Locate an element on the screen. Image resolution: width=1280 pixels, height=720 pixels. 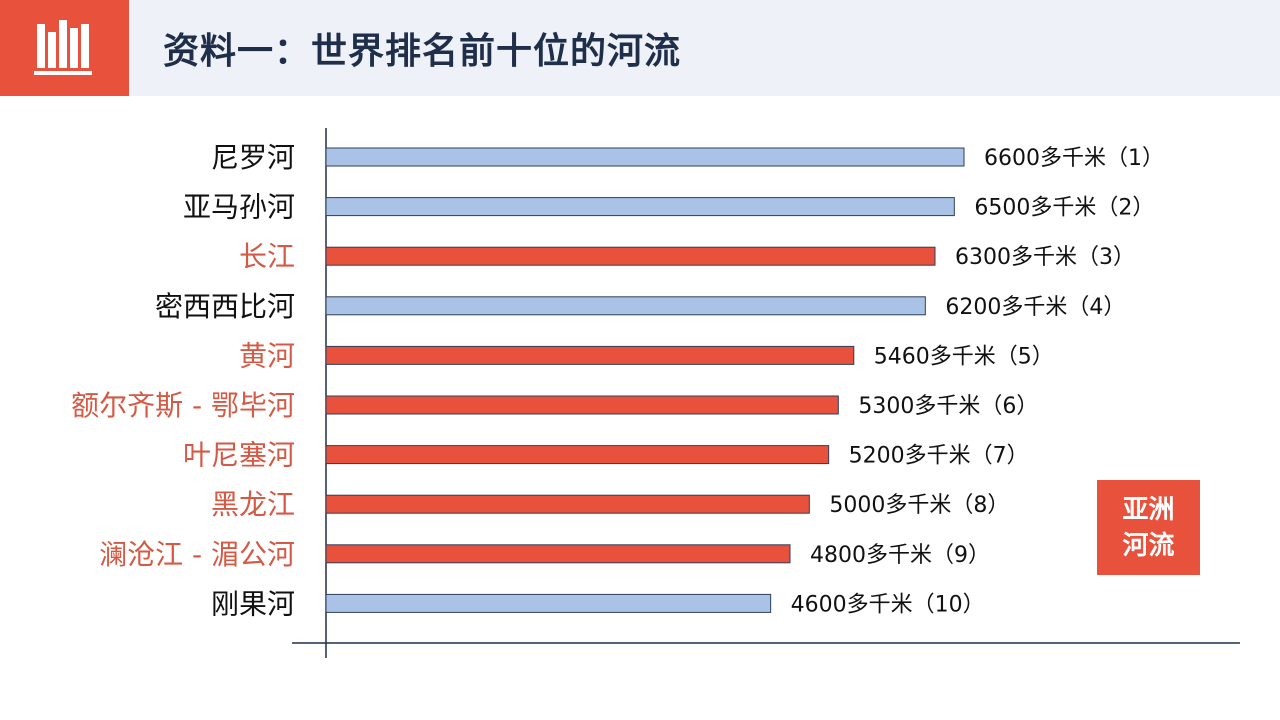
category-label-1: 亚马孙河 is located at coordinates (239, 207).